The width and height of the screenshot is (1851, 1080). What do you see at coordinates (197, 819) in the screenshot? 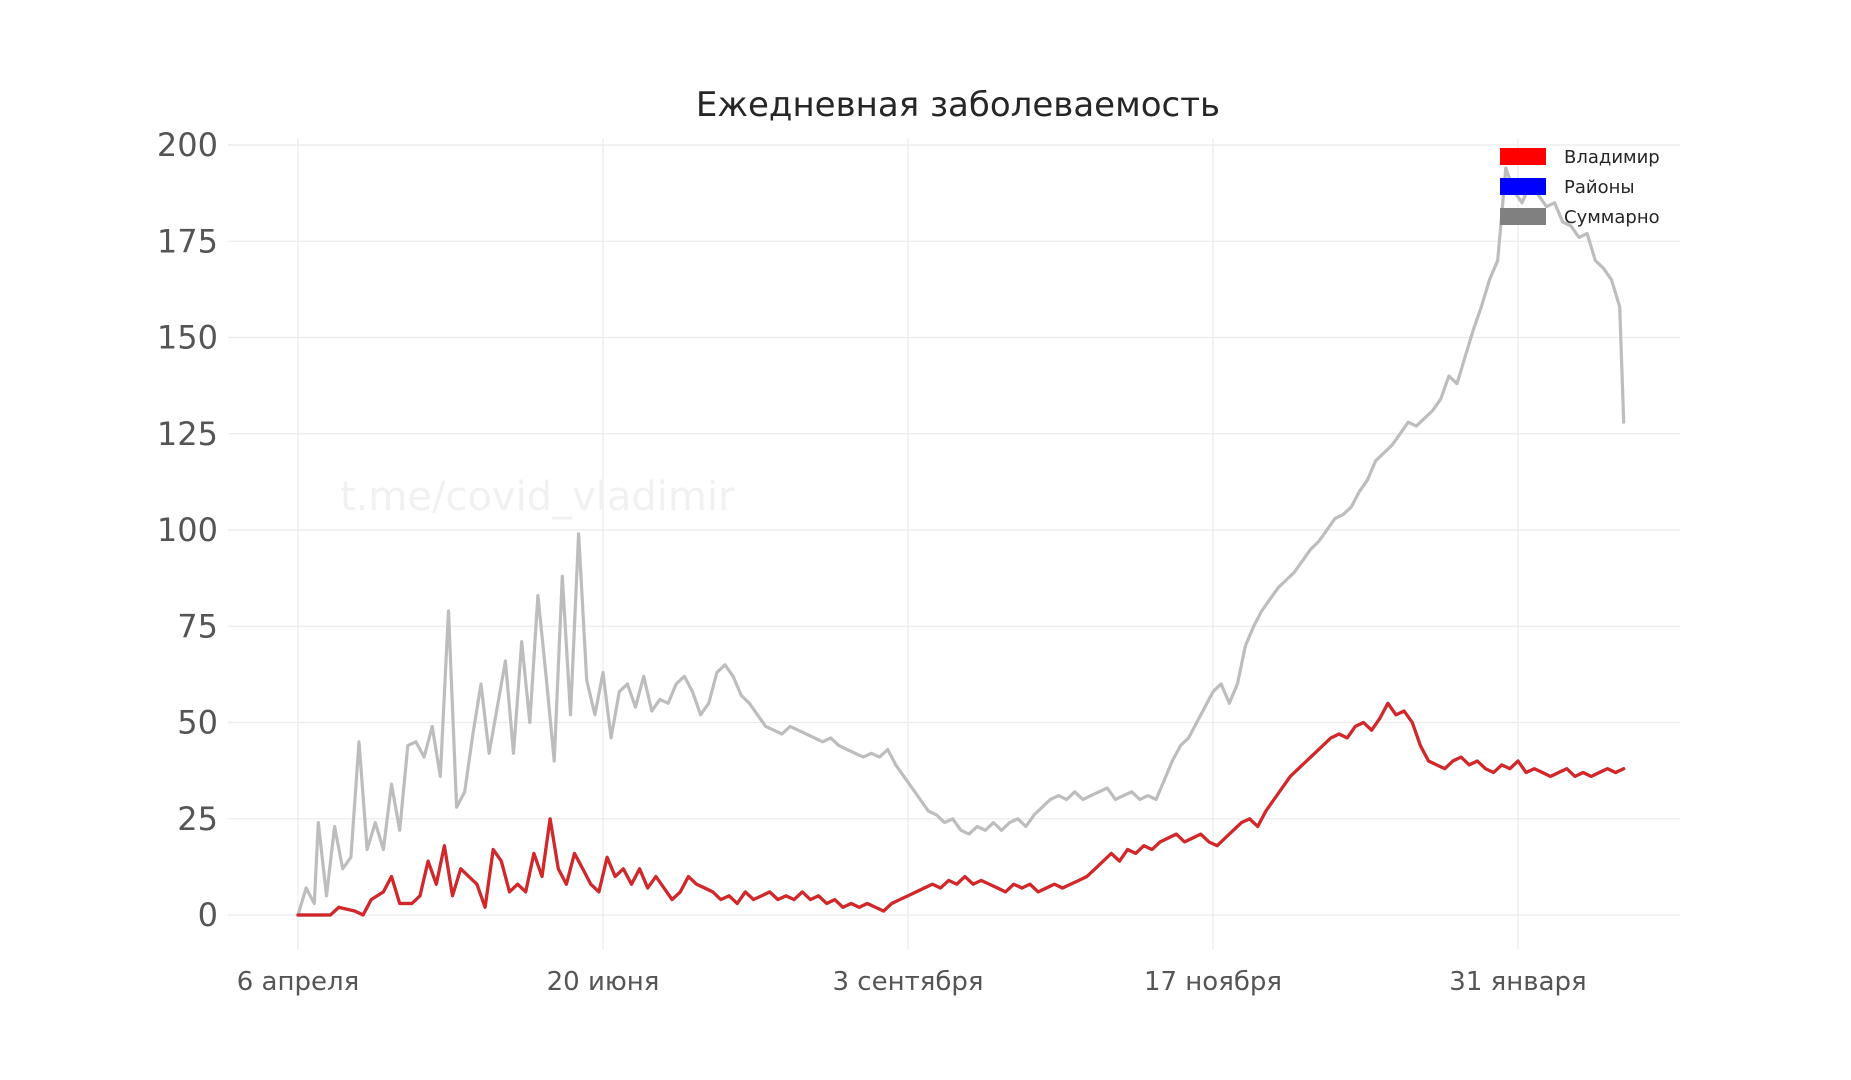
I see `y-tick-label: 25` at bounding box center [197, 819].